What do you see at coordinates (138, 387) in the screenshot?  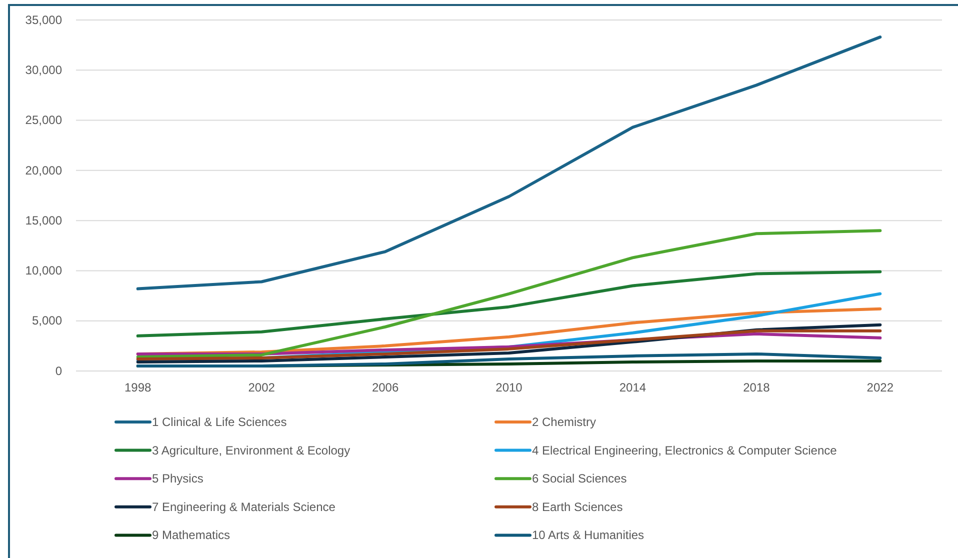 I see `x-tick-label: 1998` at bounding box center [138, 387].